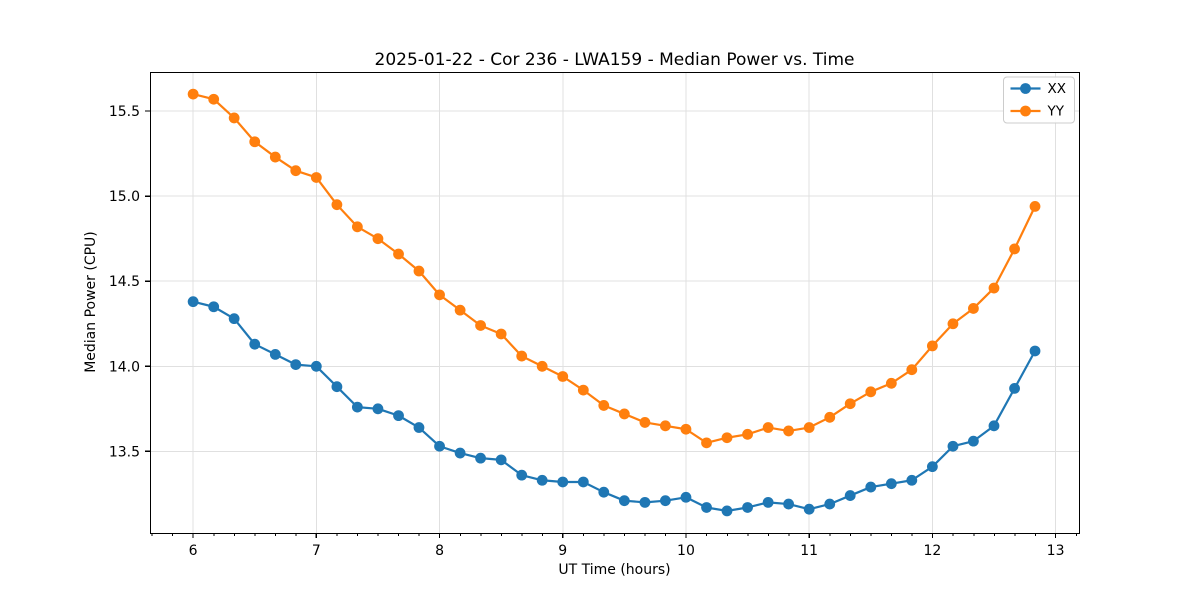  I want to click on y-axis-label: Median Power (CPU), so click(91, 302).